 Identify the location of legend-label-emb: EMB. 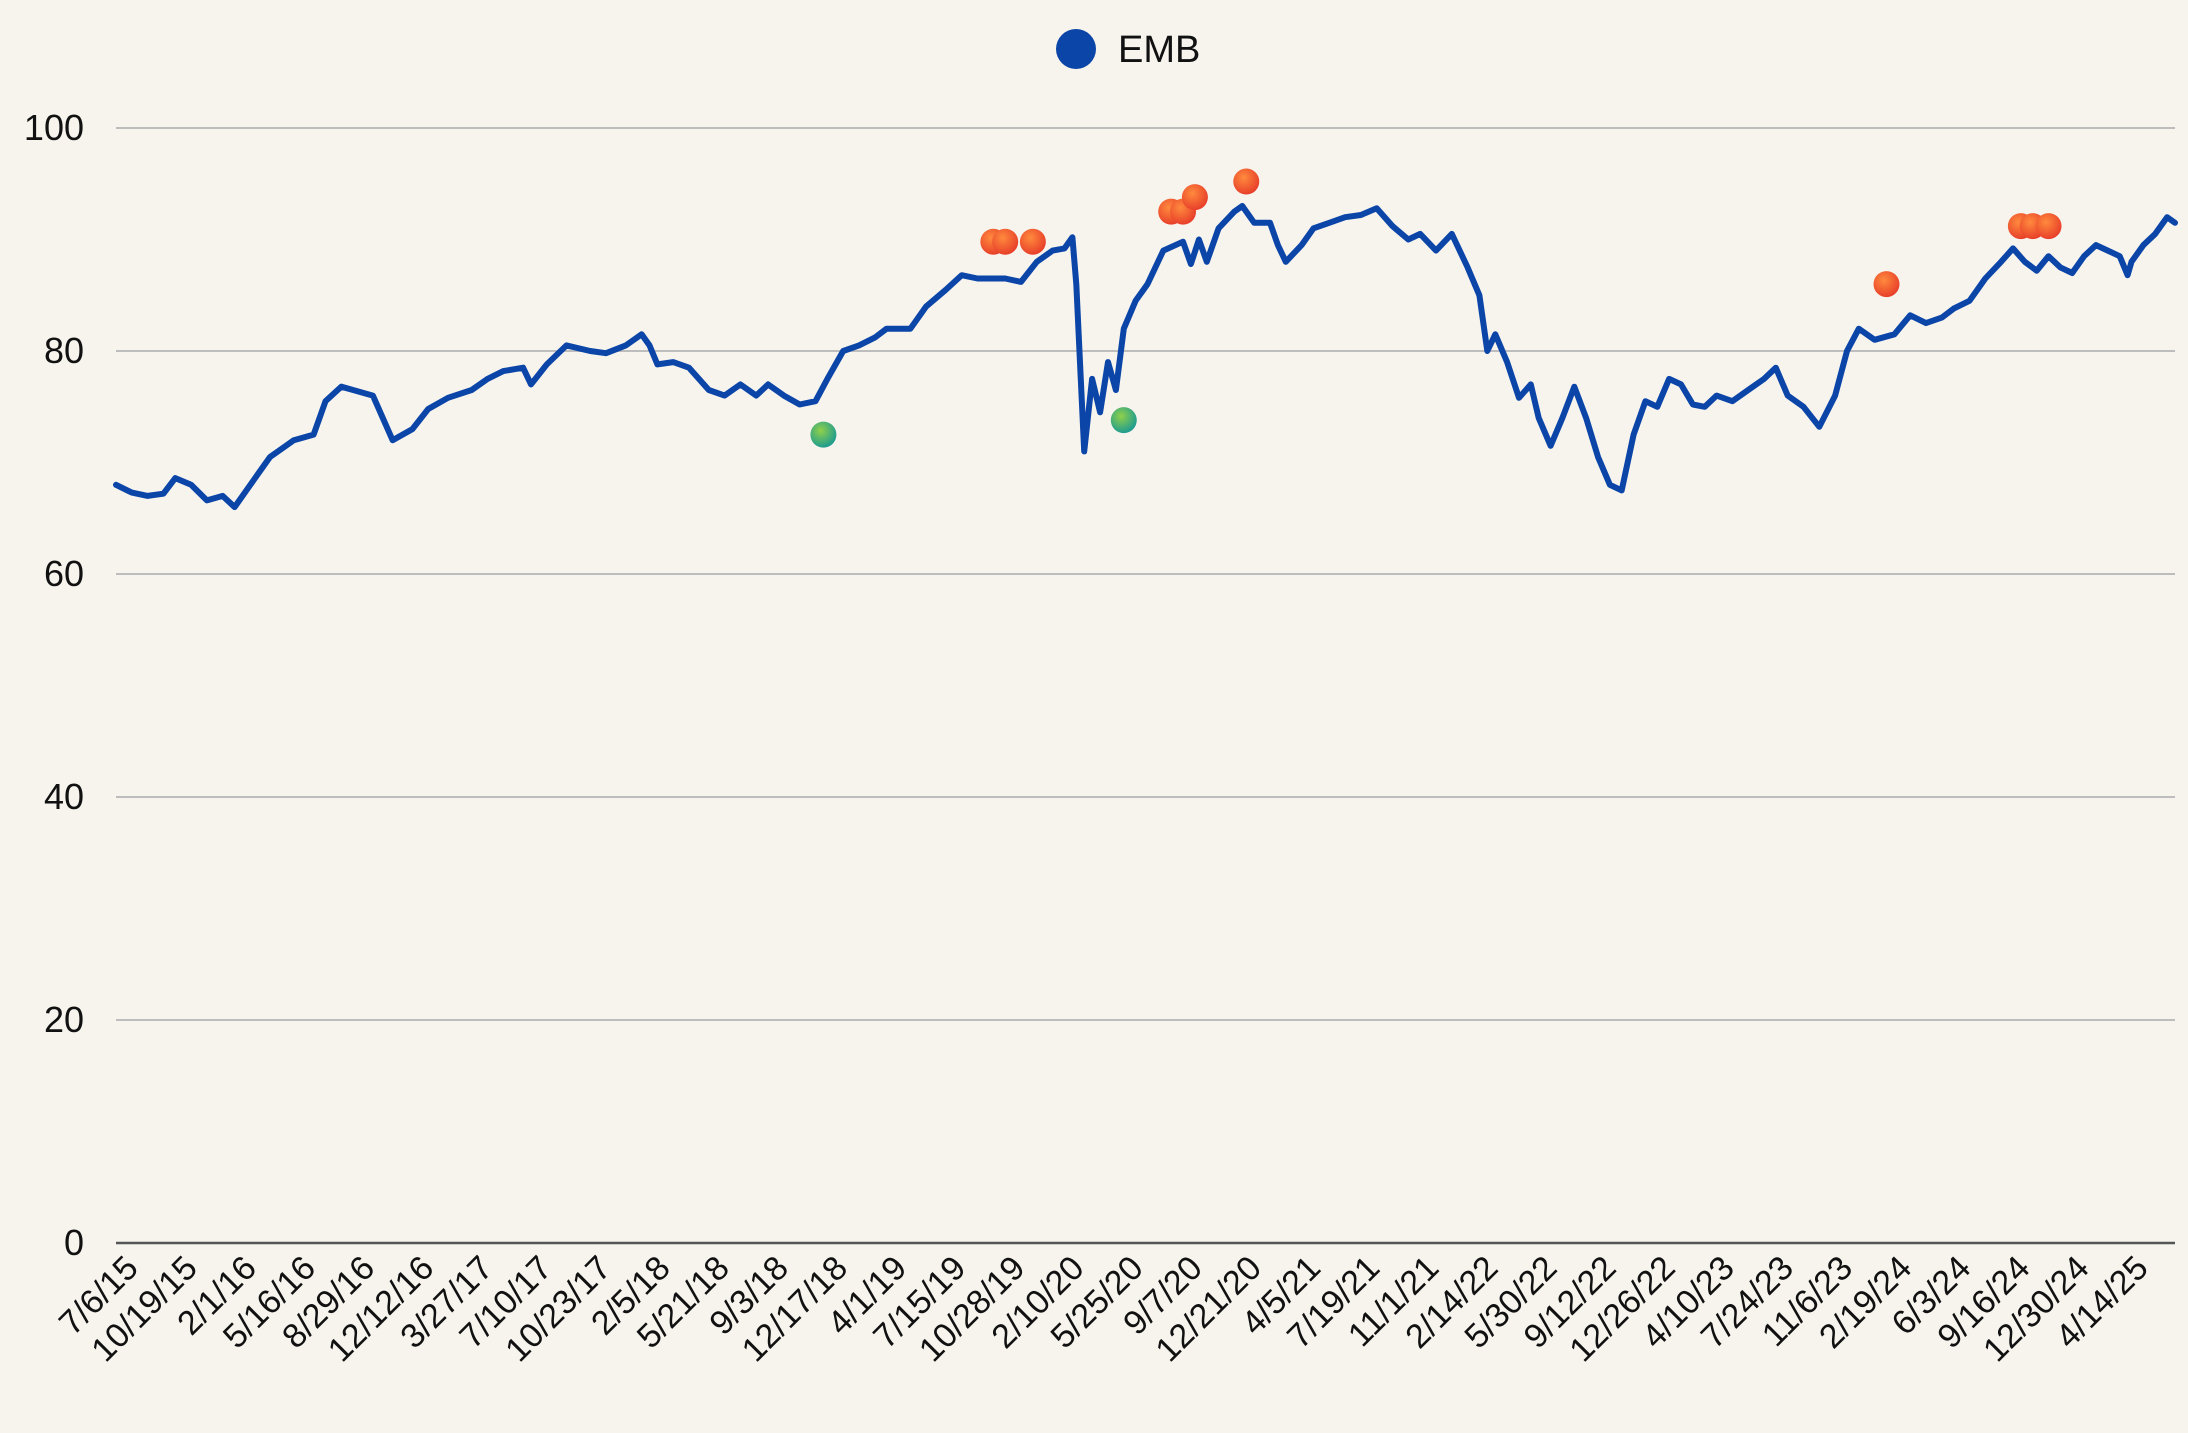
(1159, 50).